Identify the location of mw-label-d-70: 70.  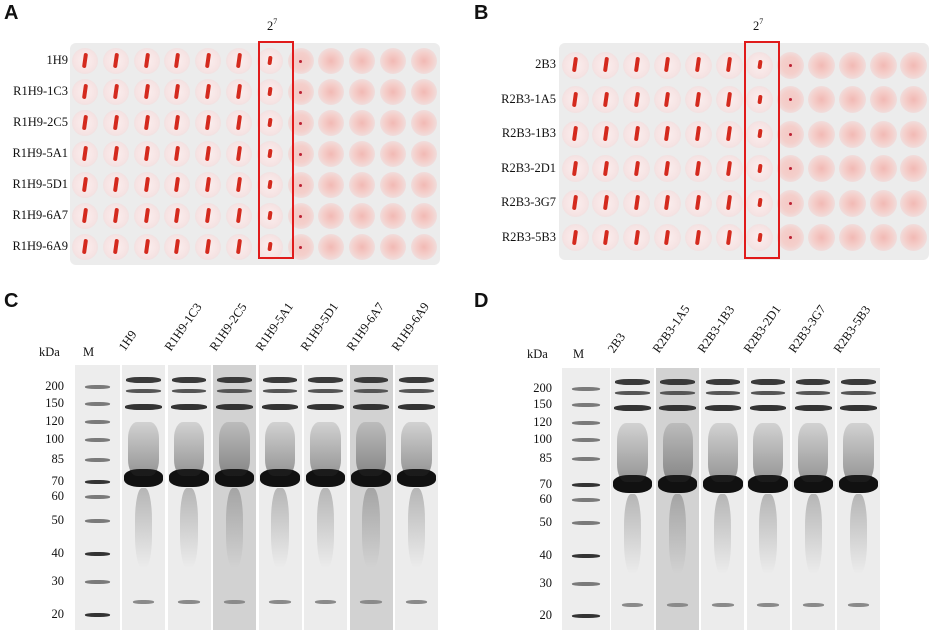
(546, 484).